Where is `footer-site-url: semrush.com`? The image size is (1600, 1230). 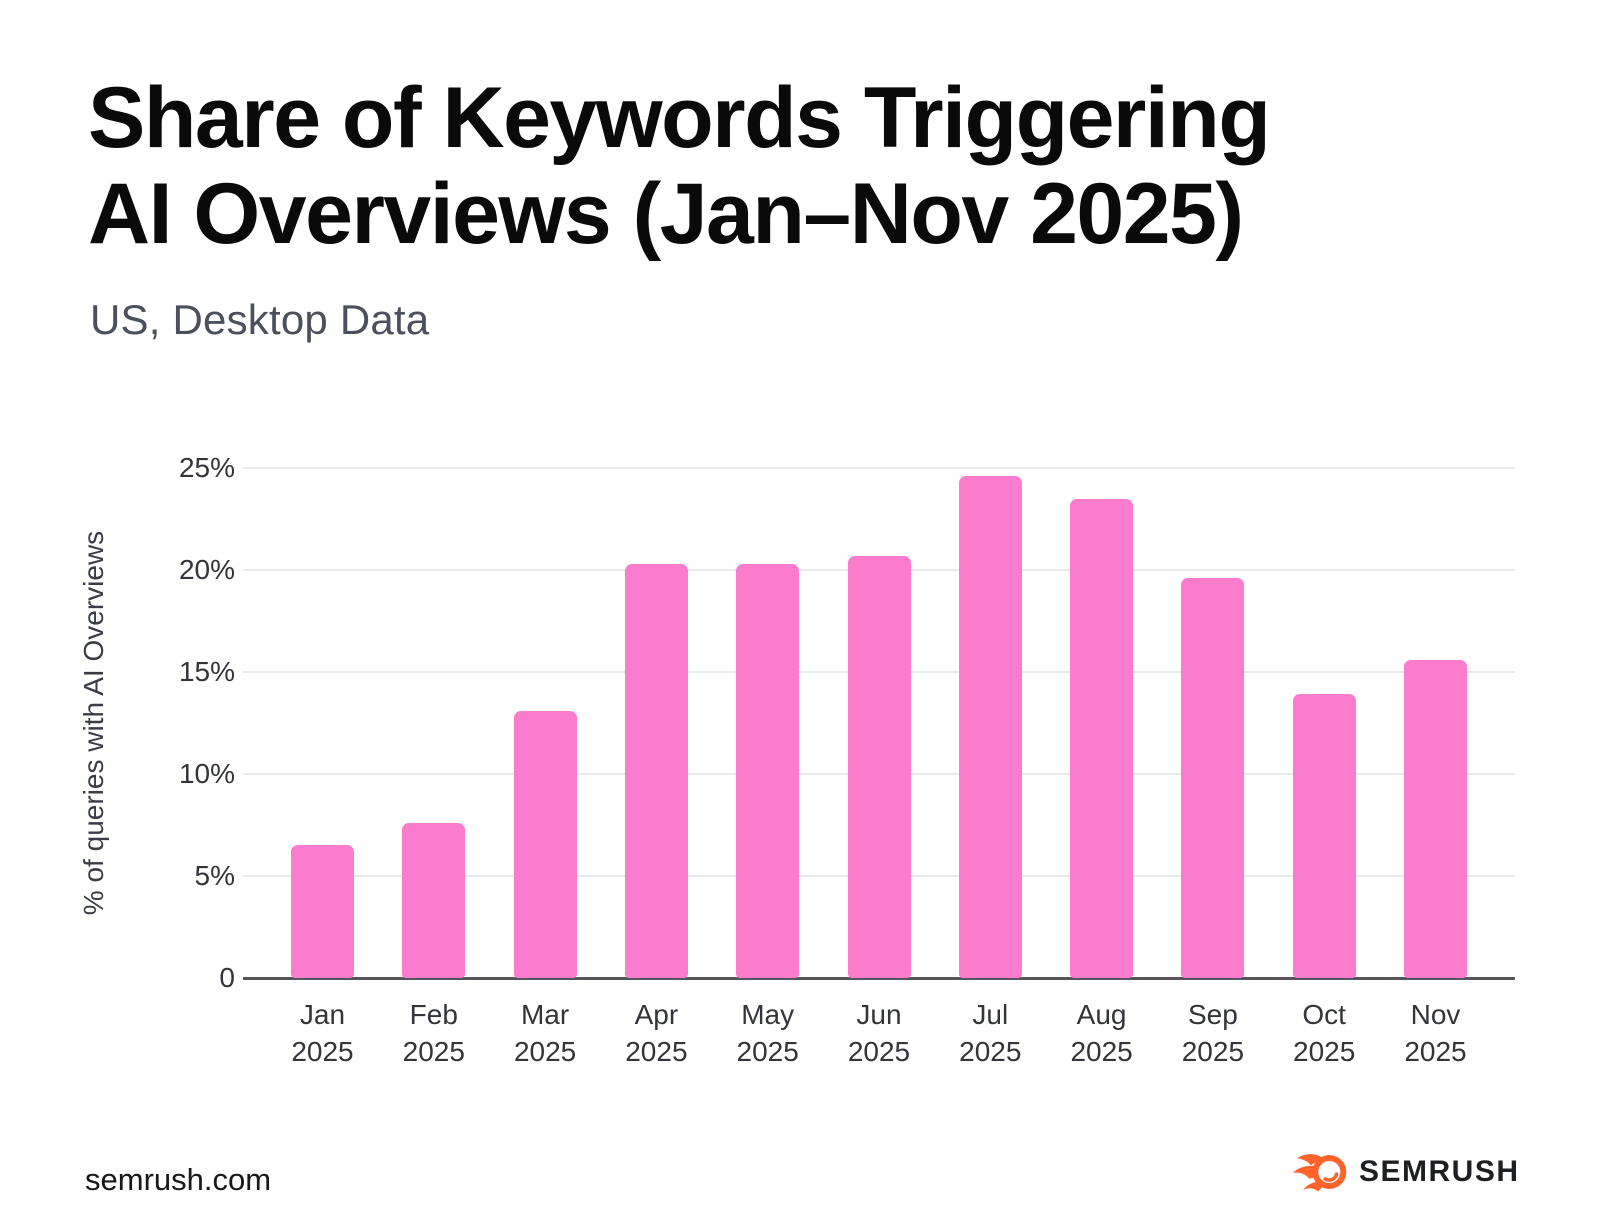
footer-site-url: semrush.com is located at coordinates (178, 1179).